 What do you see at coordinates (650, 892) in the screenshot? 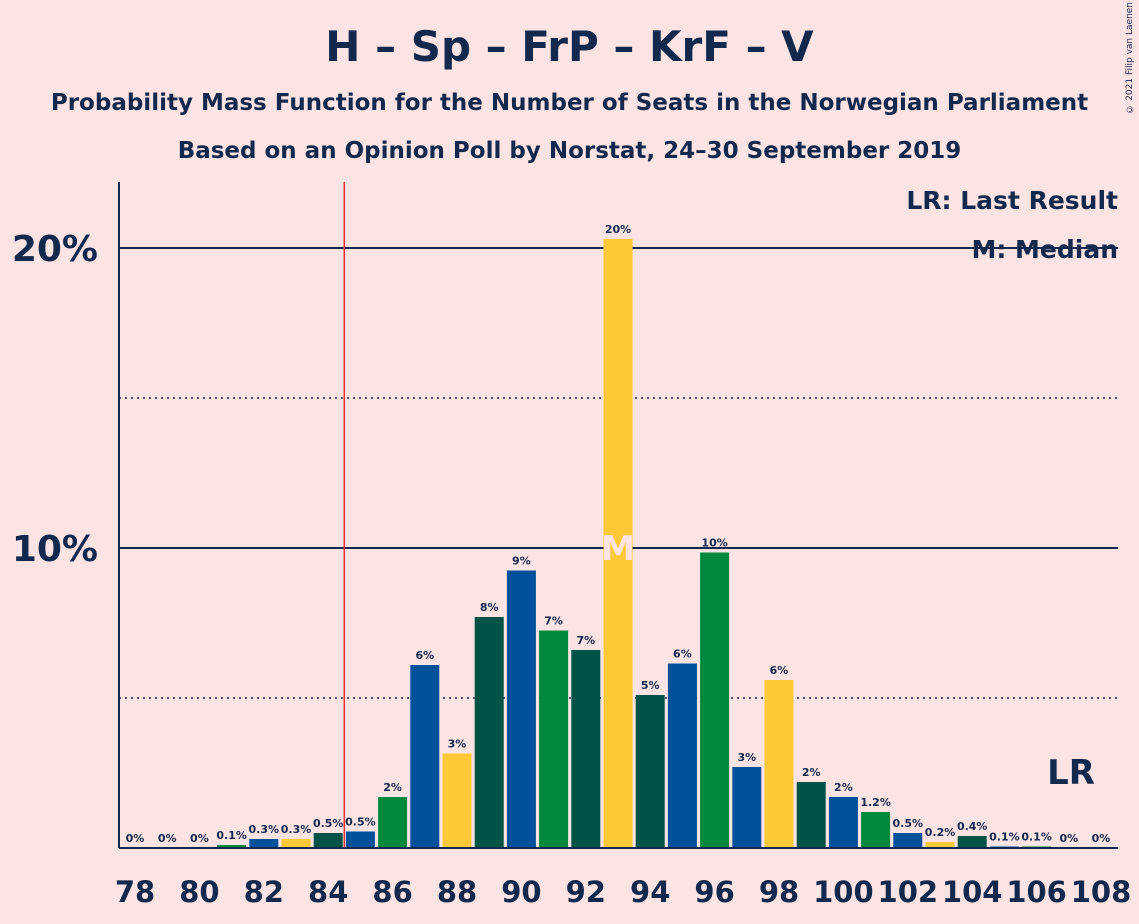
I see `x-tick-label: 94` at bounding box center [650, 892].